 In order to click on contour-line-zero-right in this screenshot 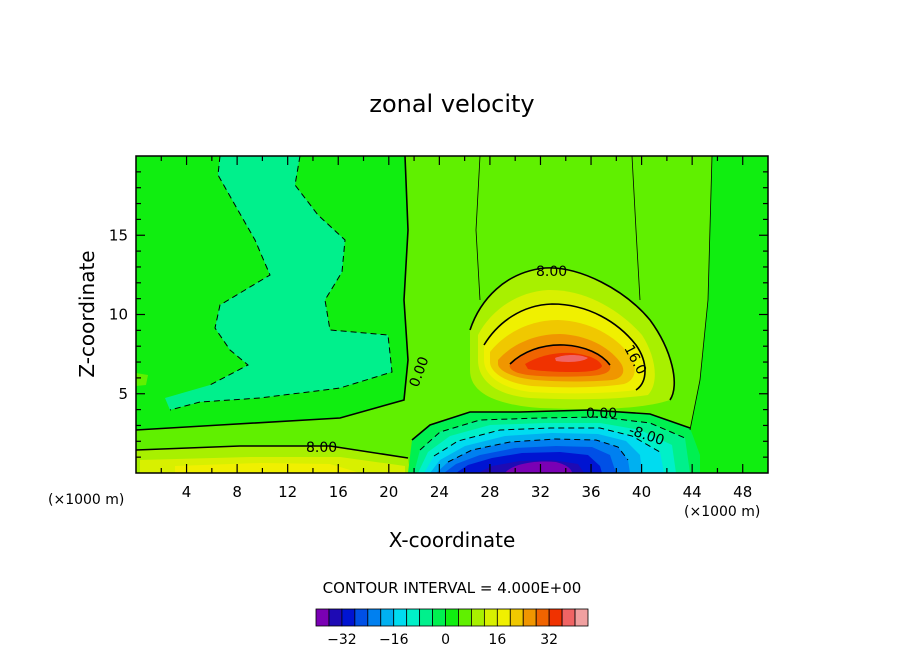, I will do `click(551, 425)`.